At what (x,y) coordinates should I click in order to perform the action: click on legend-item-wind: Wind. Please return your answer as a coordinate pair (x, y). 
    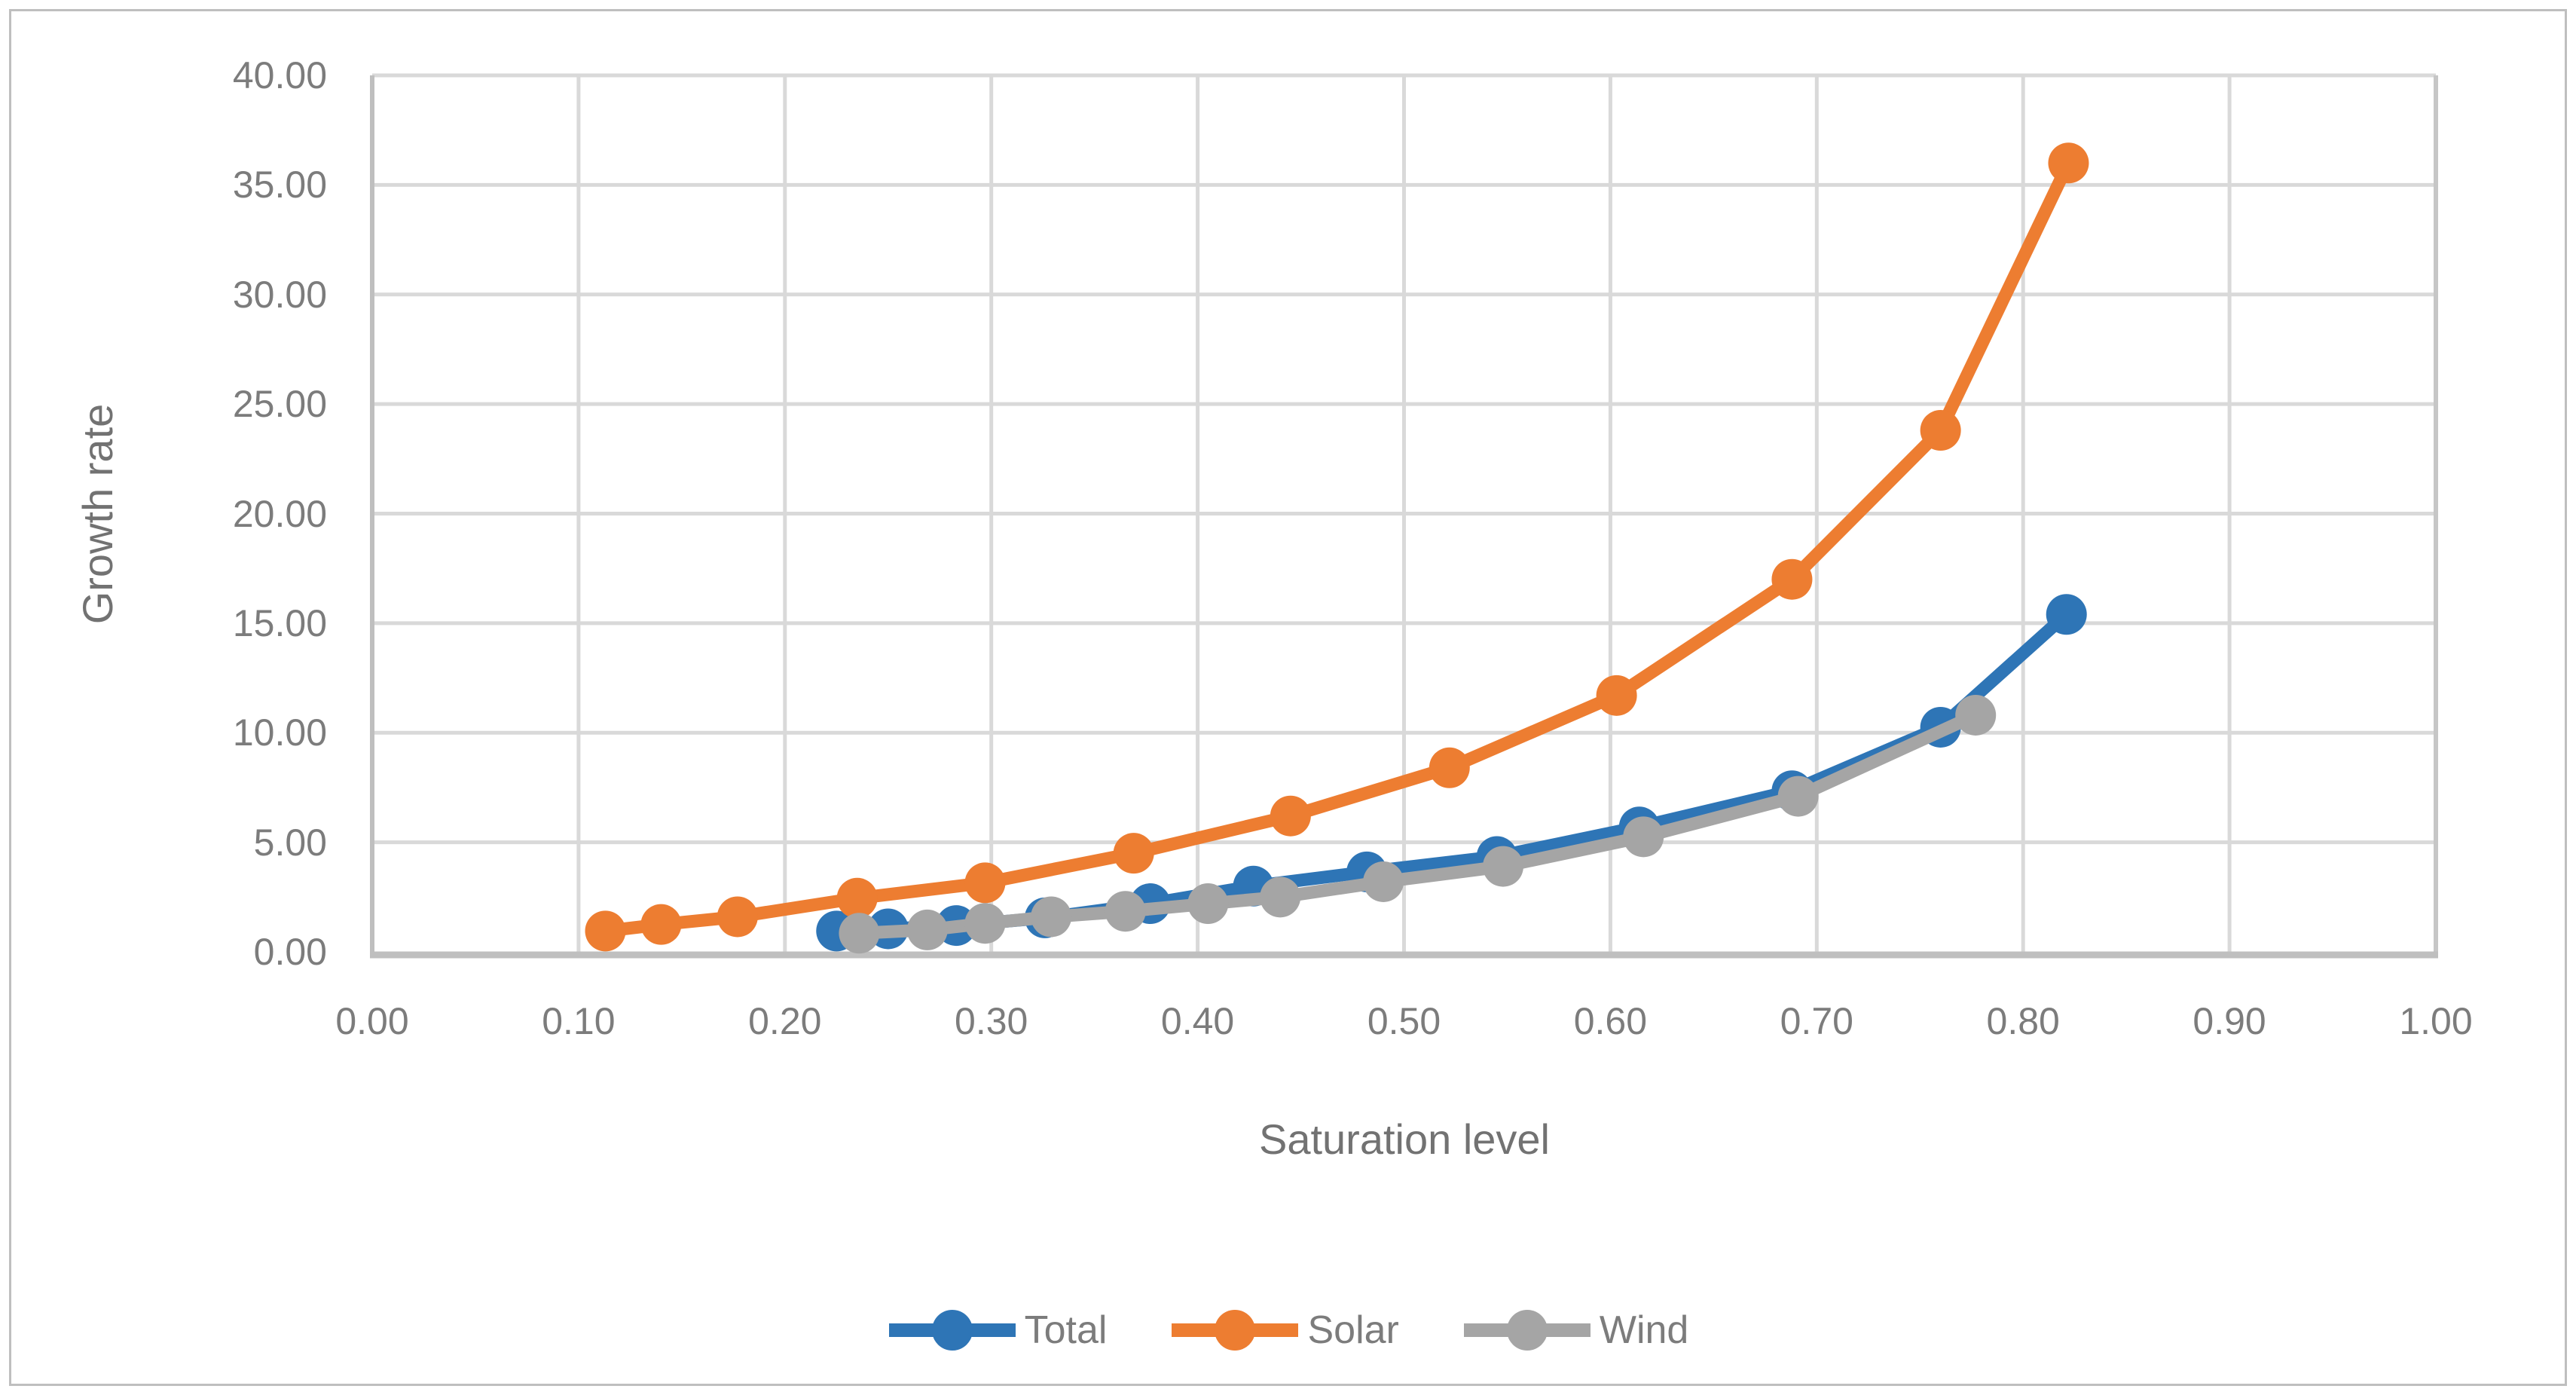
    Looking at the image, I should click on (1575, 1330).